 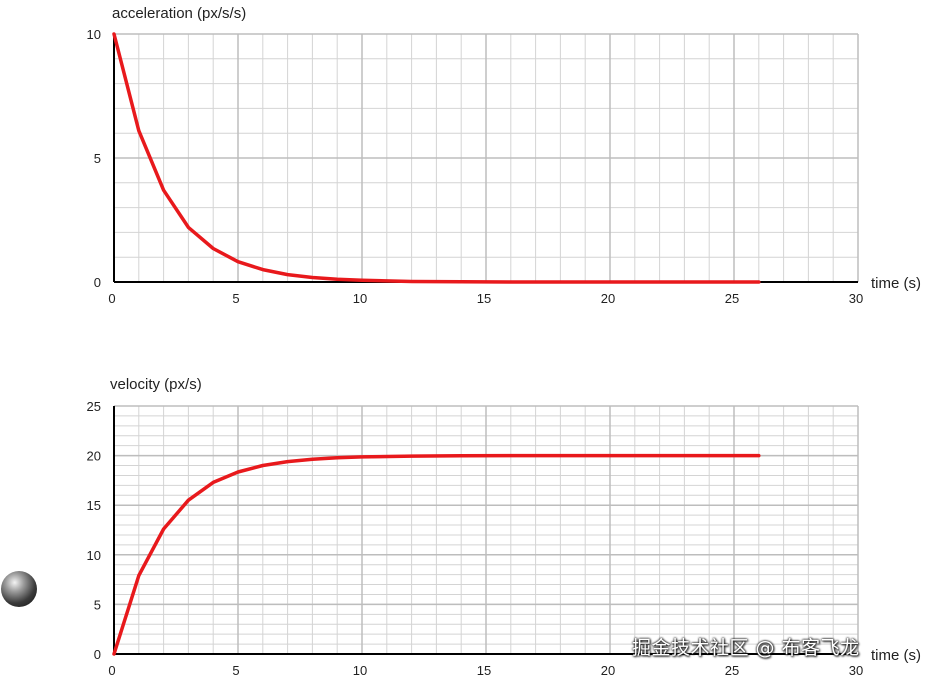 What do you see at coordinates (19, 589) in the screenshot?
I see `ball-icon` at bounding box center [19, 589].